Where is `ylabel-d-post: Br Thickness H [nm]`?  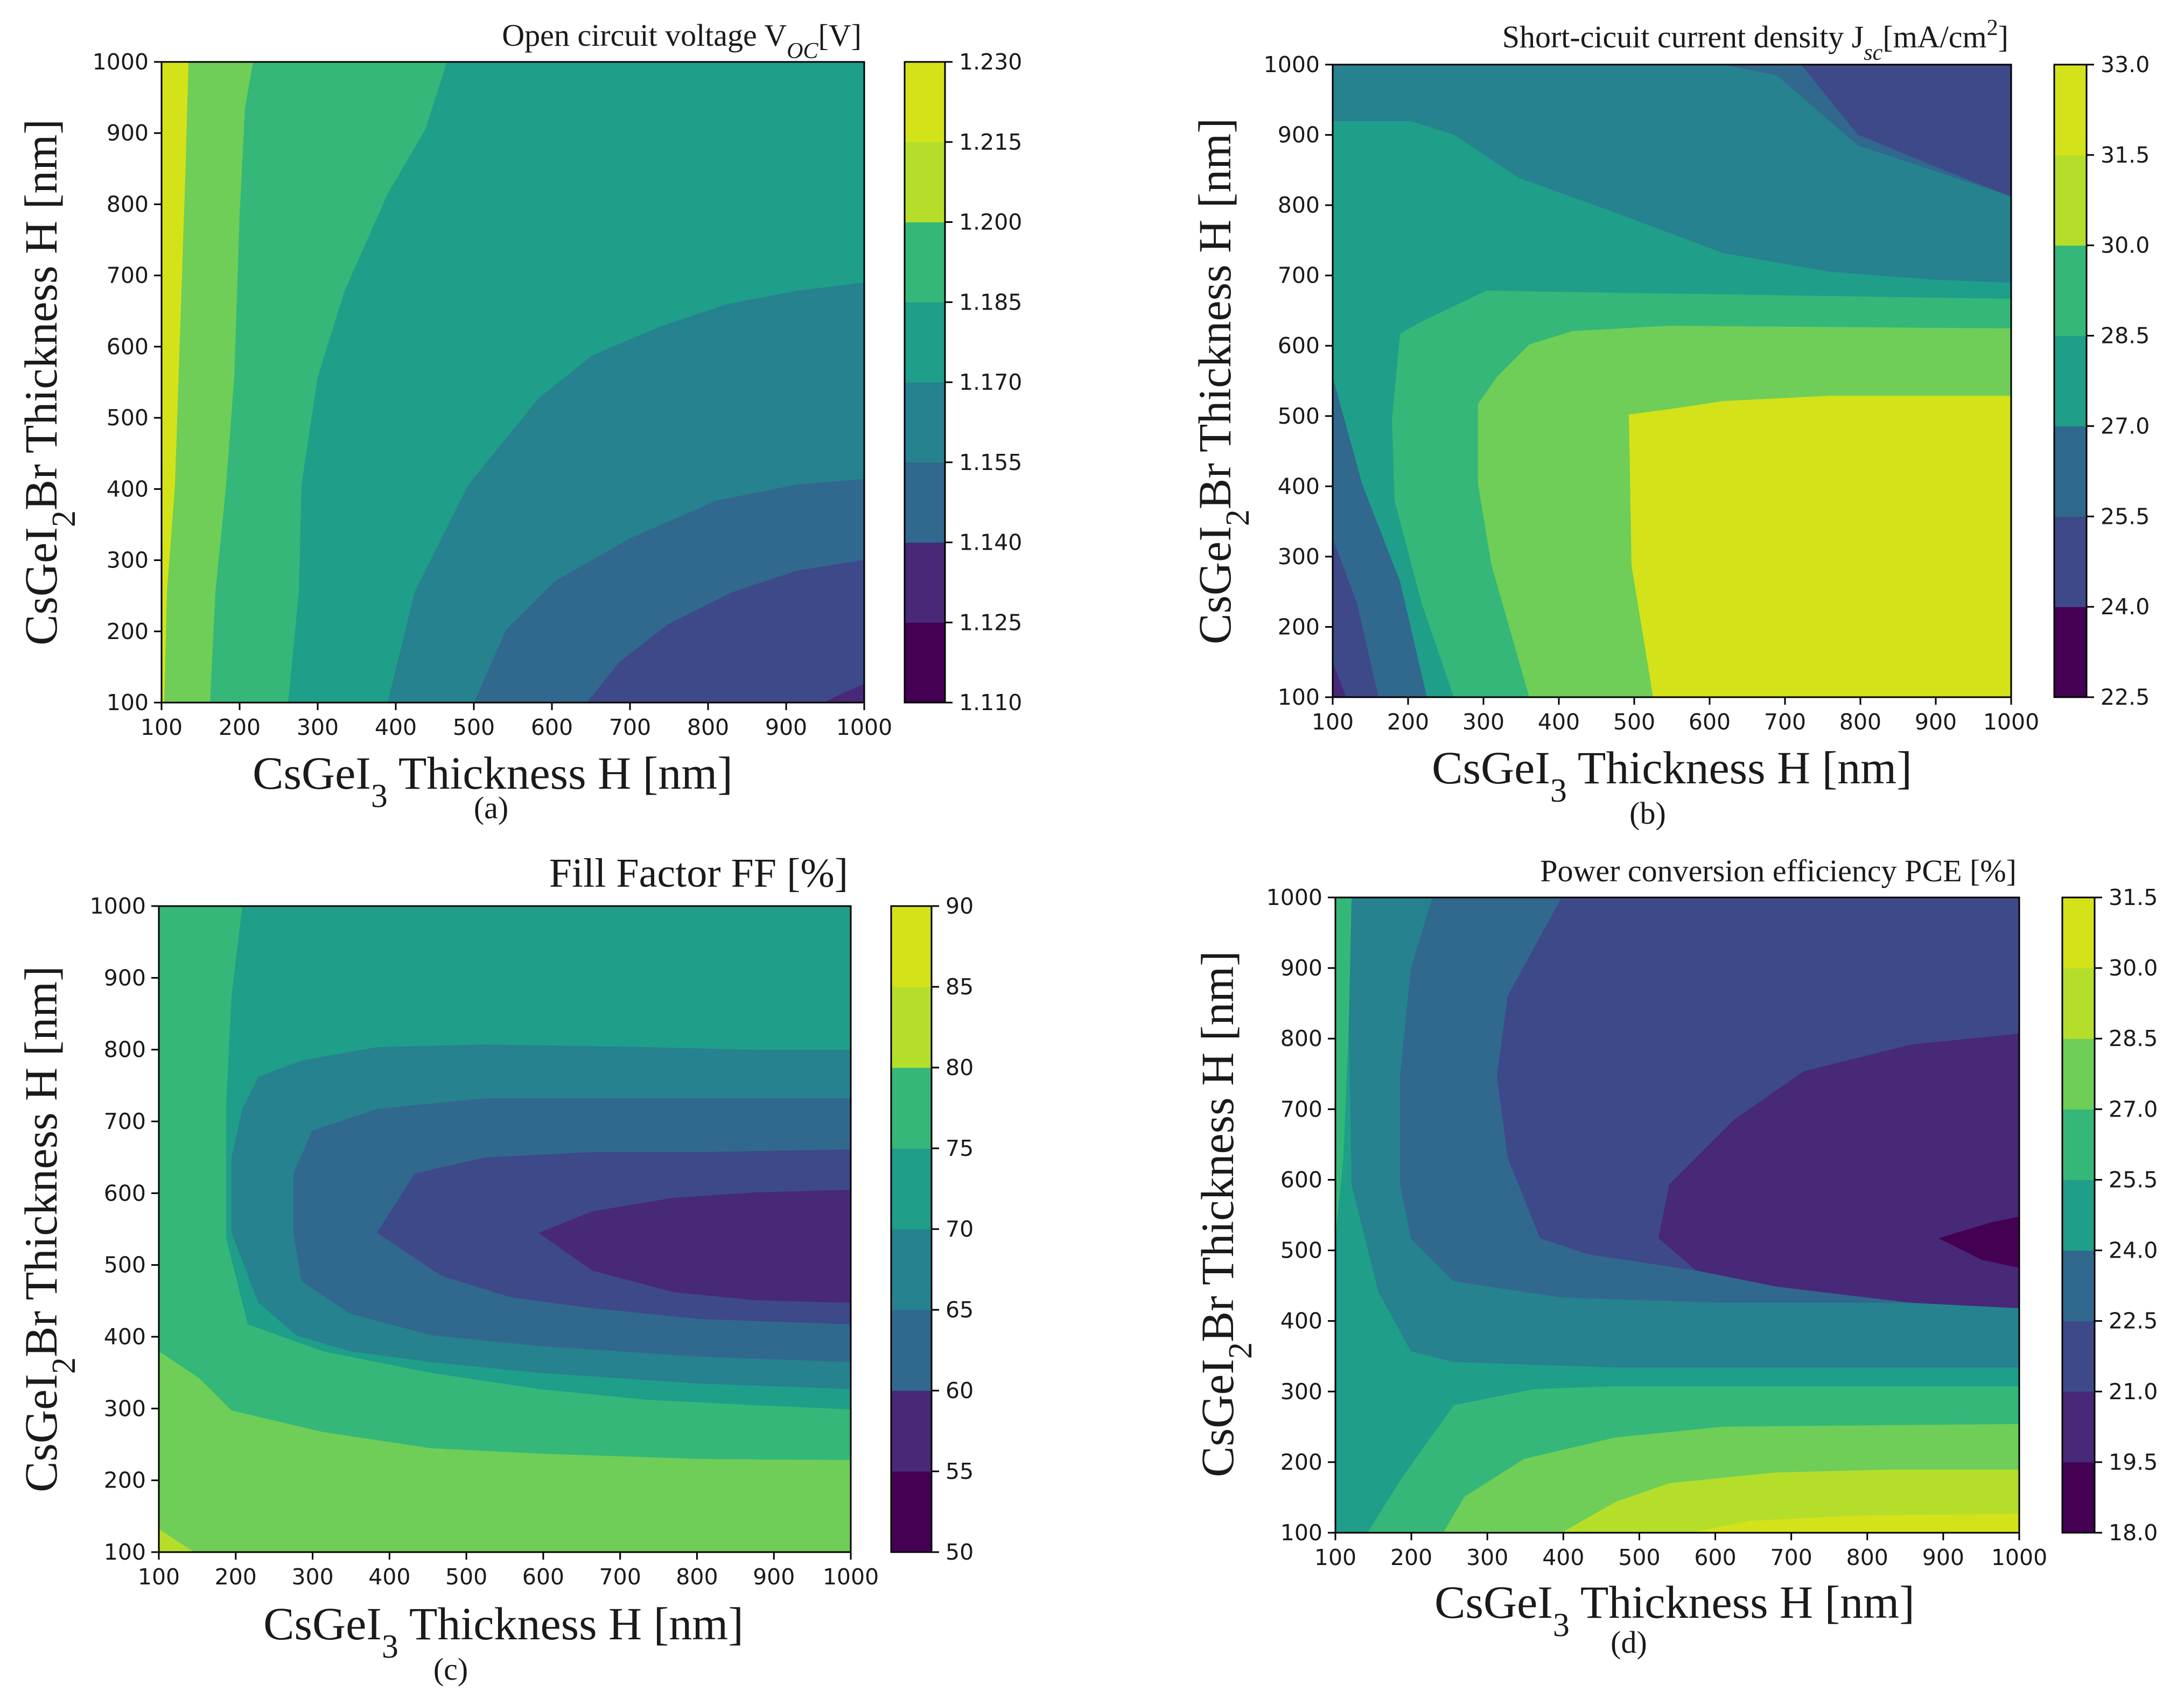 ylabel-d-post: Br Thickness H [nm] is located at coordinates (1217, 1146).